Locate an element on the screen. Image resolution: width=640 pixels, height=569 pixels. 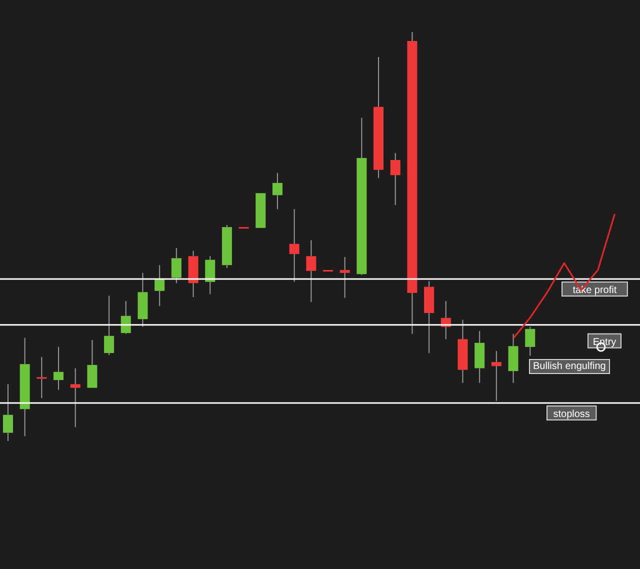
ref-line-label: take profit is located at coordinates (594, 290).